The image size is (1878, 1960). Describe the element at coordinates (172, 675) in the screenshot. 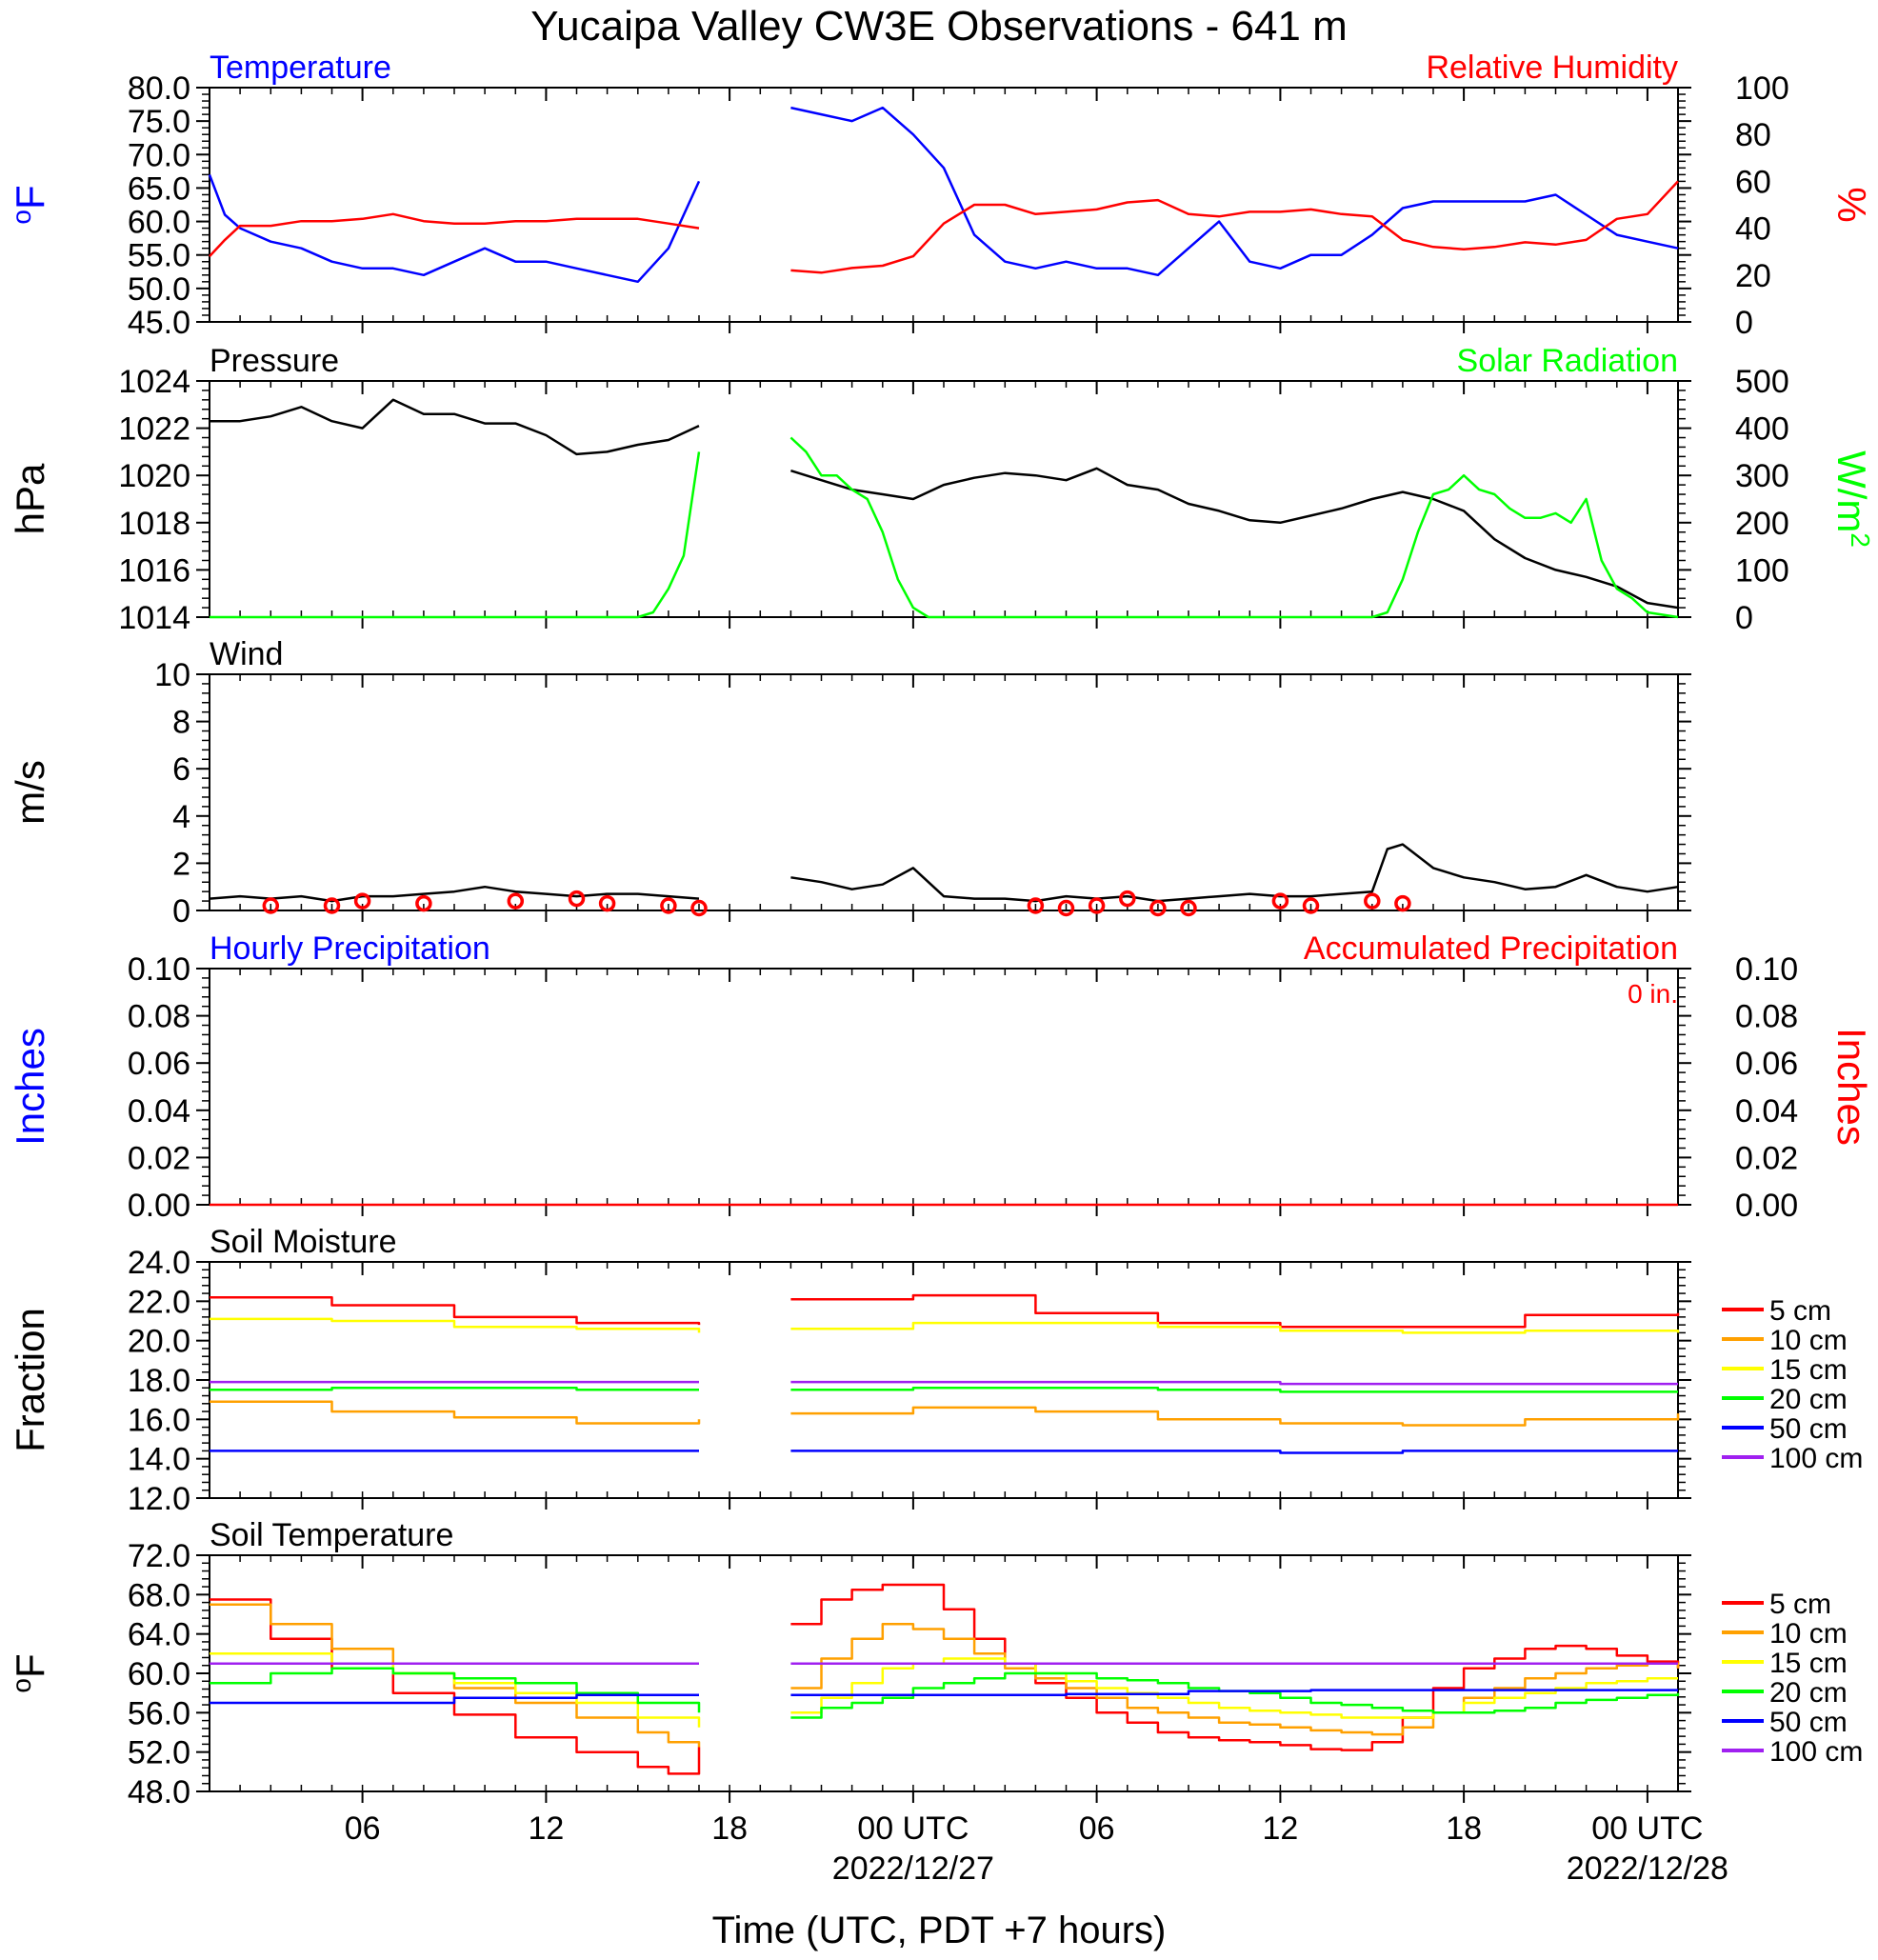

I see `y-tick-label: 10` at that location.